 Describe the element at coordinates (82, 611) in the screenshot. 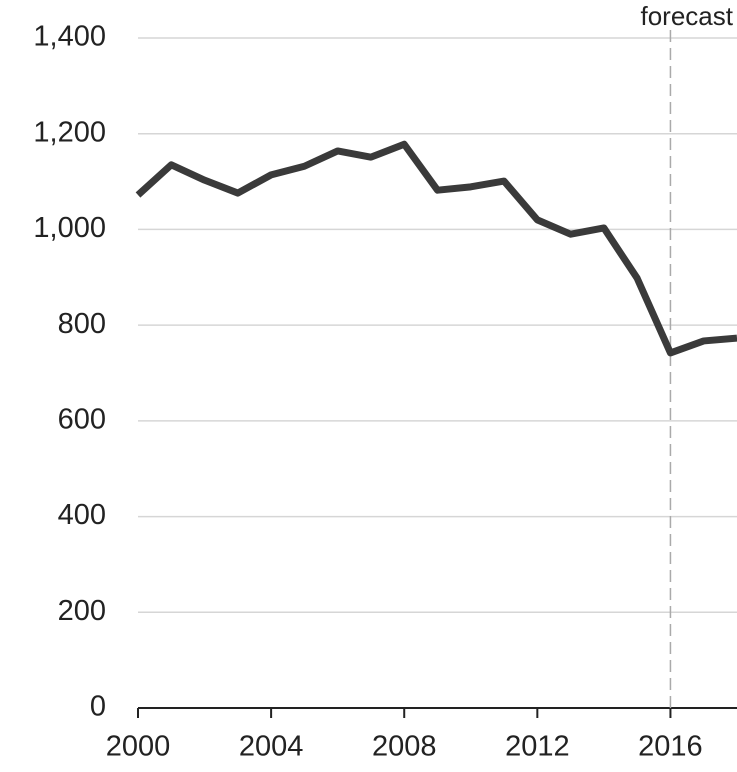

I see `y-tick-label: 200` at that location.